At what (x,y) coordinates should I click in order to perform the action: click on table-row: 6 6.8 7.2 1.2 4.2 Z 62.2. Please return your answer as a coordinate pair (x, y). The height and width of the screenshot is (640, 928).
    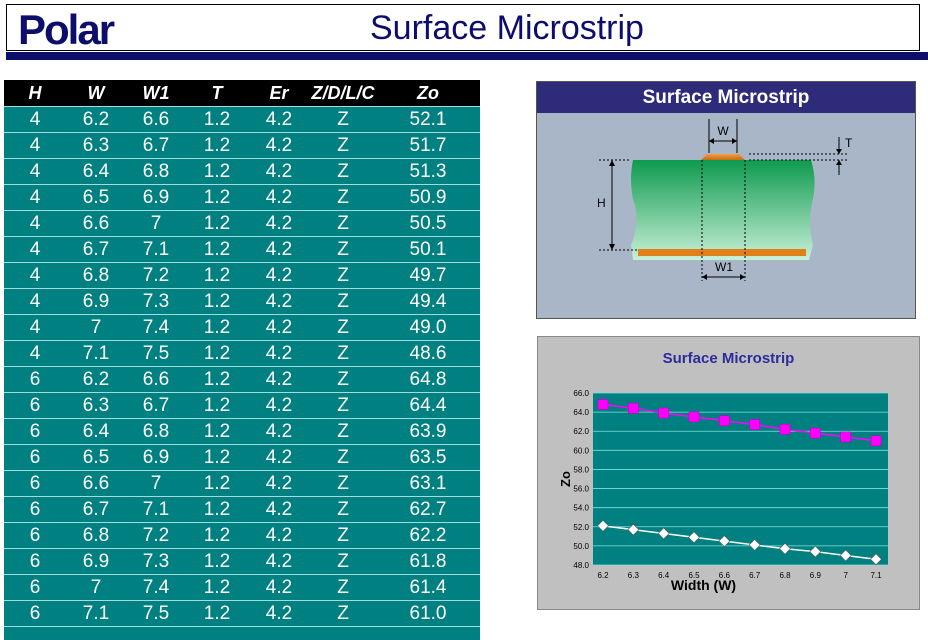
    Looking at the image, I should click on (242, 535).